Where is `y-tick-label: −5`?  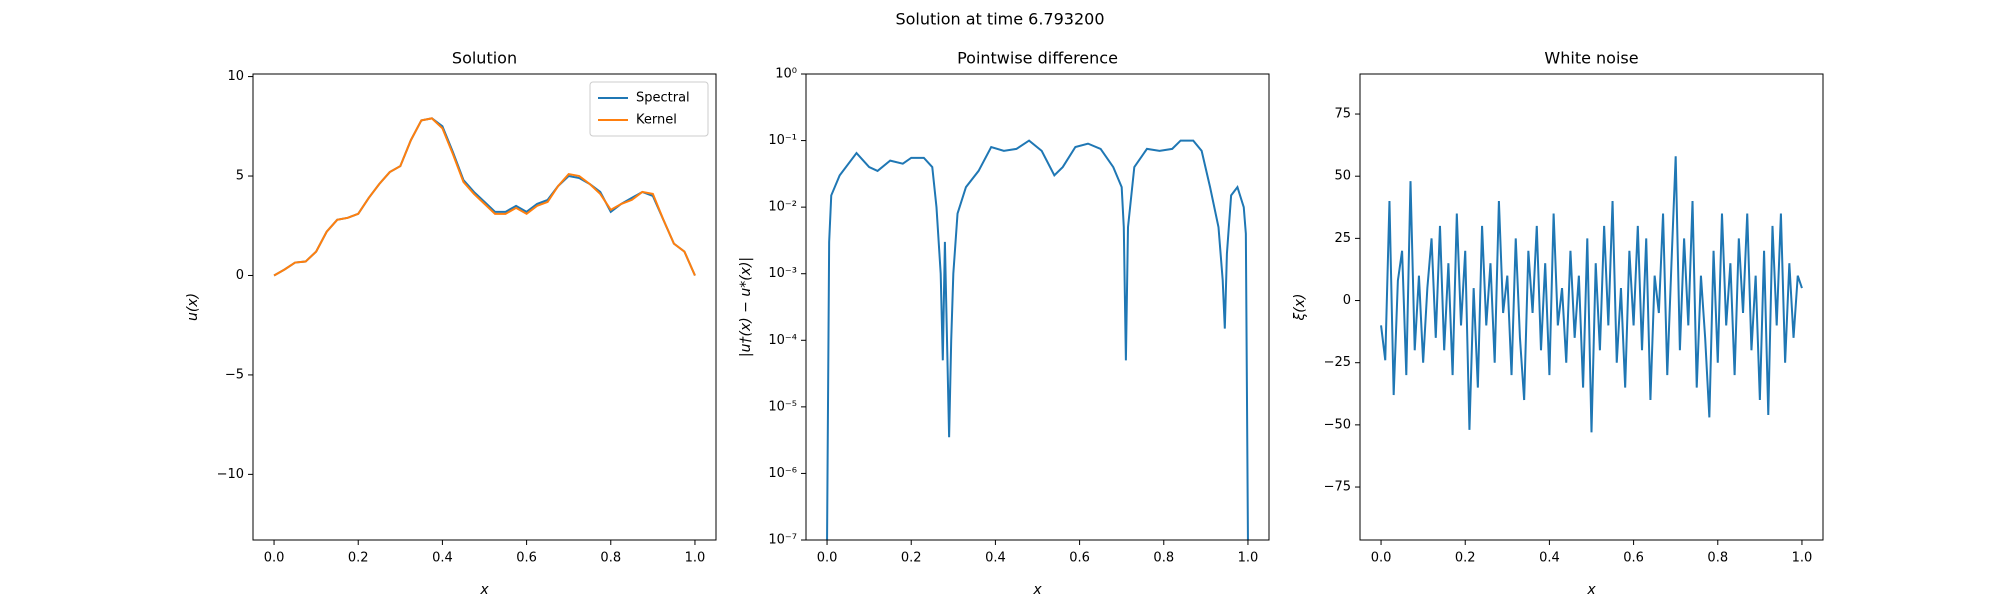
y-tick-label: −5 is located at coordinates (234, 374).